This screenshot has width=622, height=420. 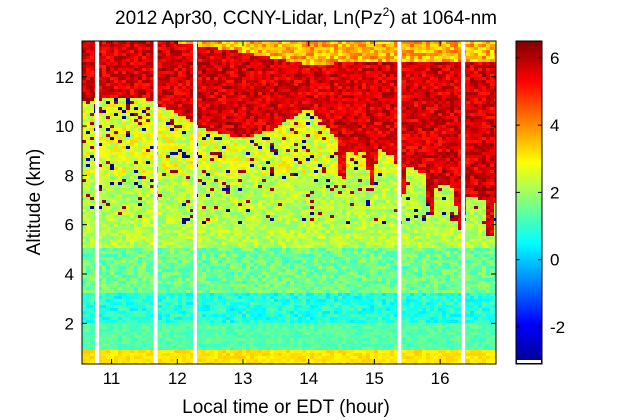 What do you see at coordinates (64, 126) in the screenshot?
I see `y-tick-label: 10` at bounding box center [64, 126].